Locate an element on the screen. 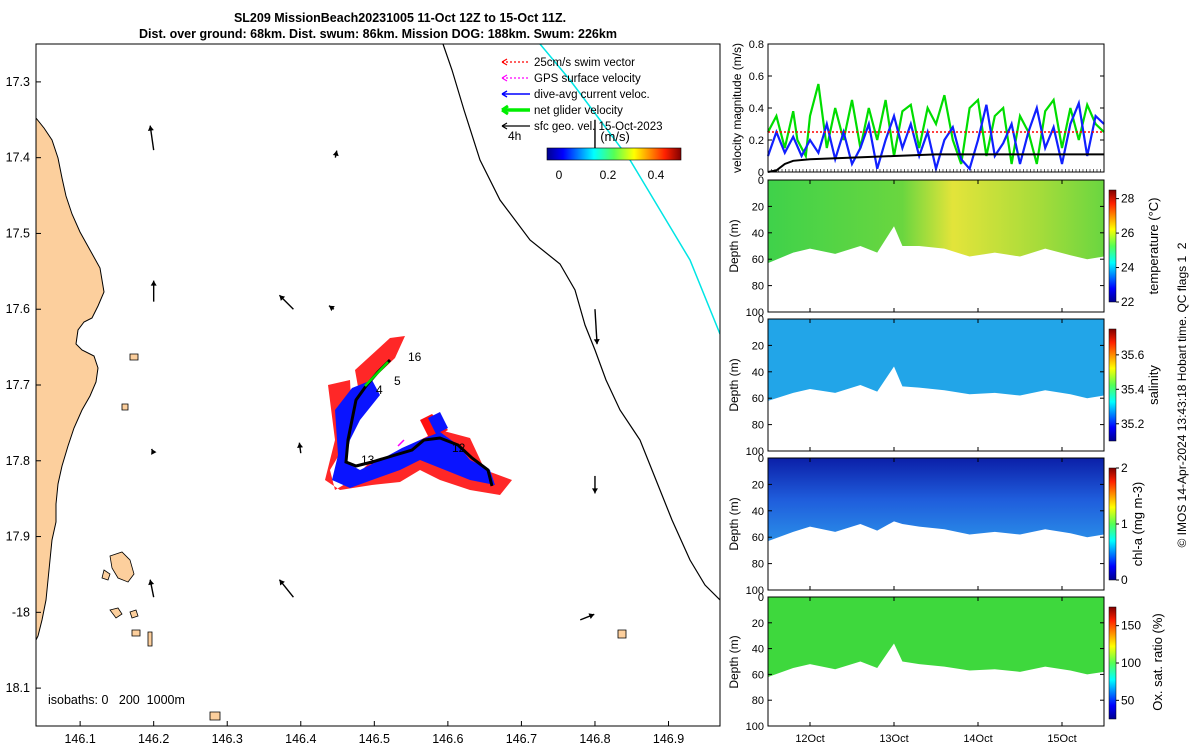 The image size is (1200, 750). colorbar-tick-label: 0 is located at coordinates (1124, 580).